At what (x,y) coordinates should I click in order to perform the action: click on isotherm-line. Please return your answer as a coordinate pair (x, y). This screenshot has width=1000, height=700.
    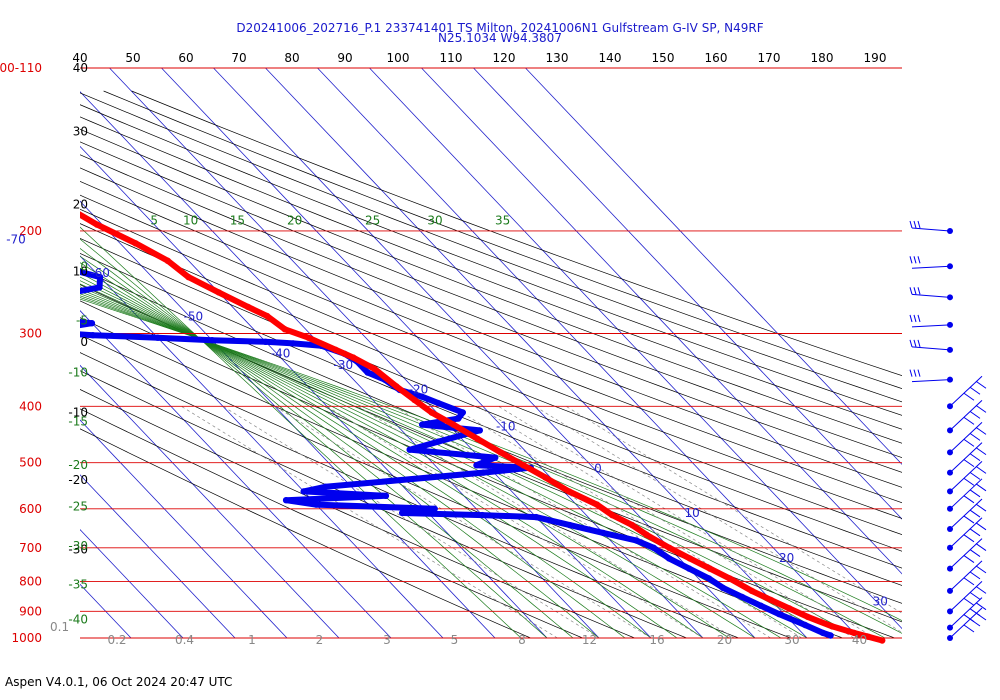
    Looking at the image, I should click on (132, 583).